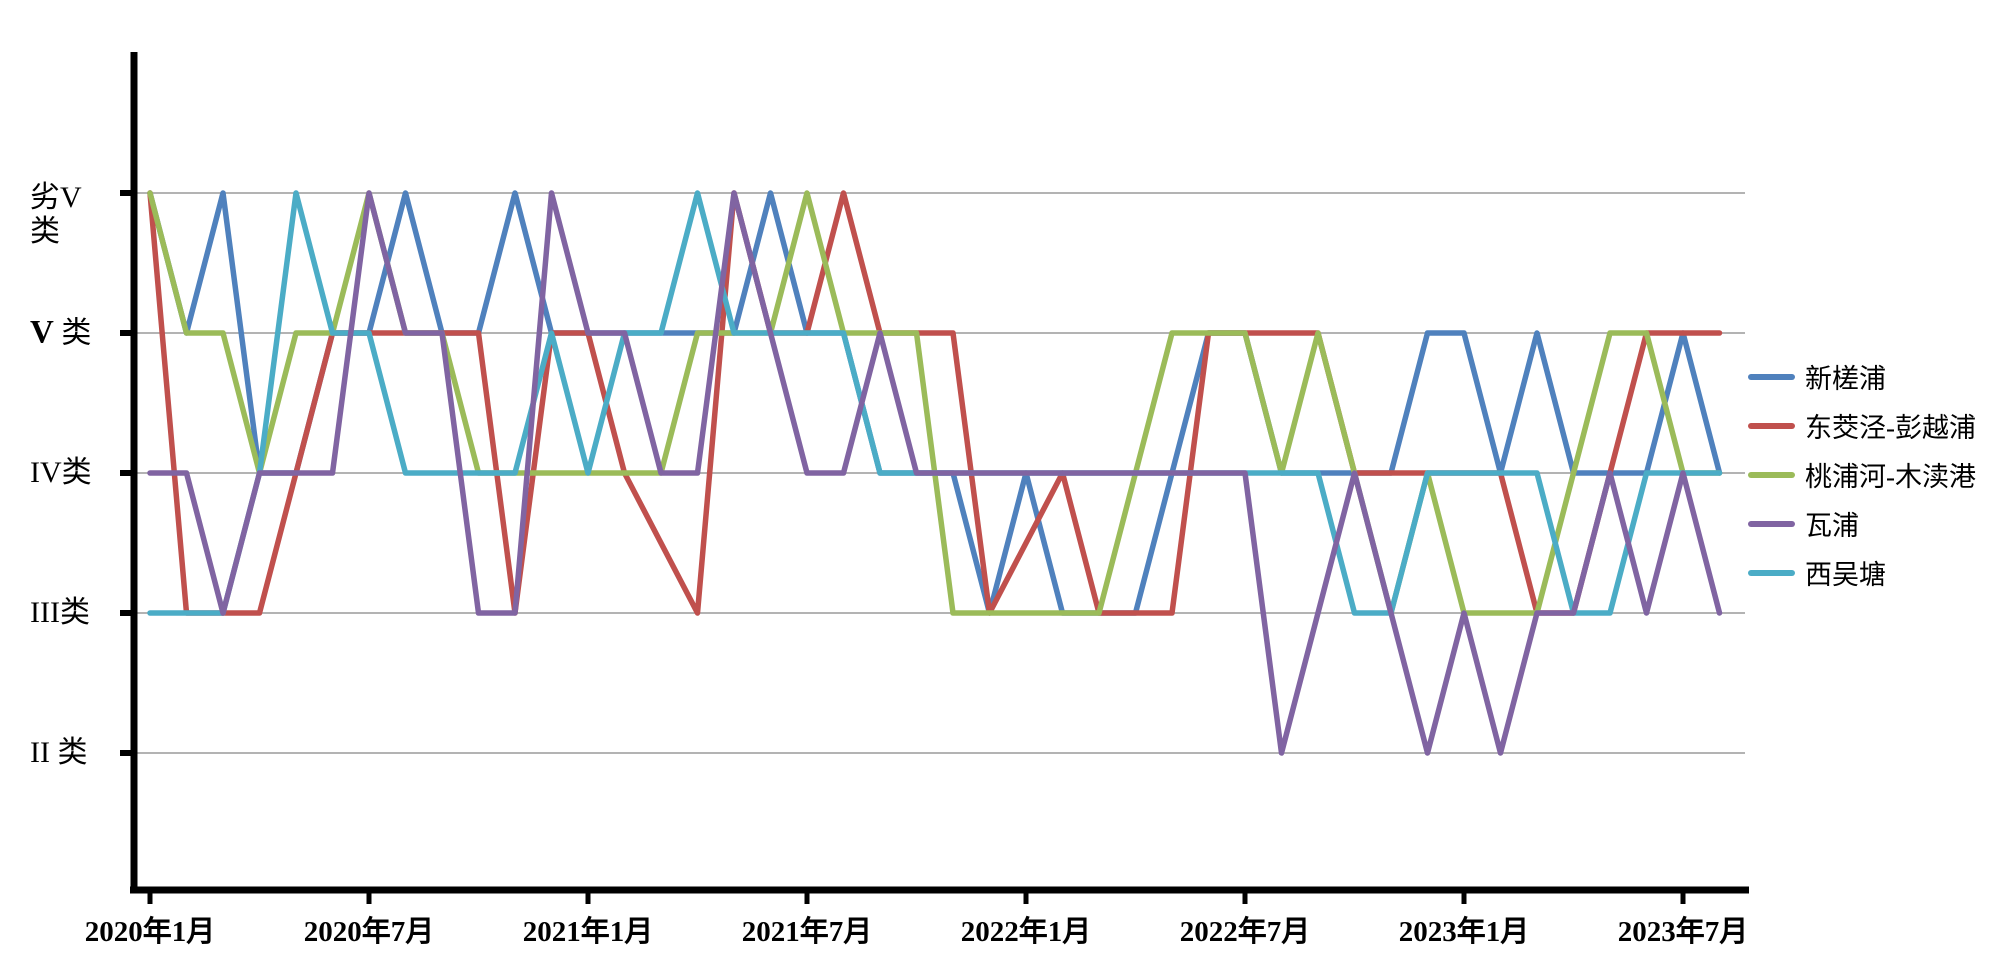  What do you see at coordinates (56, 214) in the screenshot?
I see `y-axis-label-劣V类: 劣V 类` at bounding box center [56, 214].